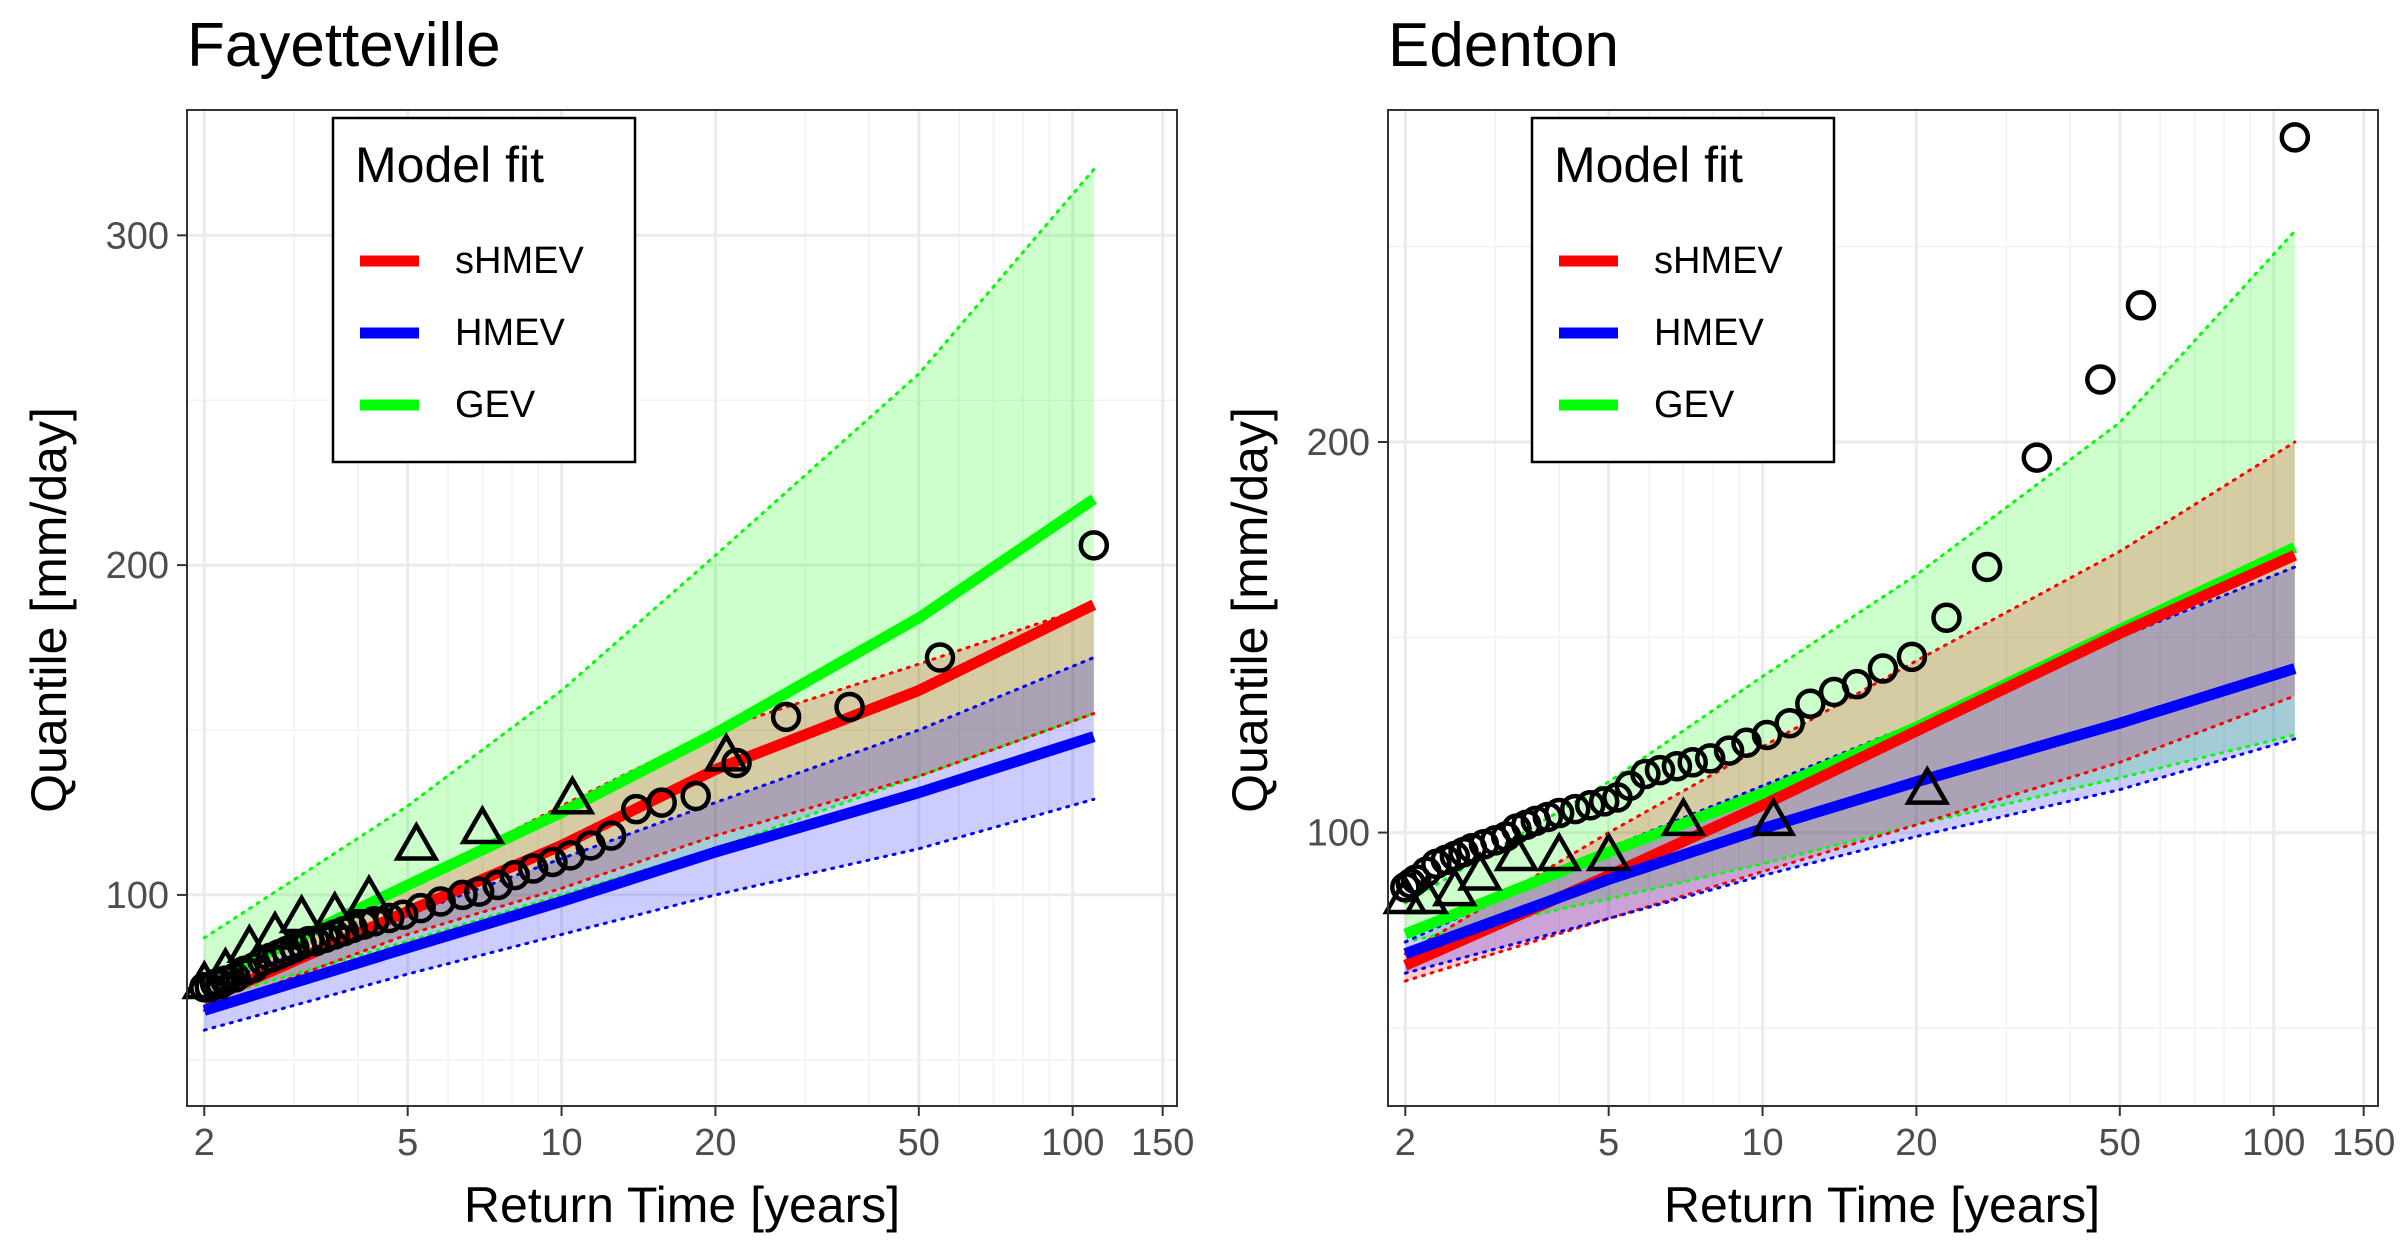 The height and width of the screenshot is (1260, 2400). Describe the element at coordinates (1850, 838) in the screenshot. I see `bound-lower-gev` at that location.